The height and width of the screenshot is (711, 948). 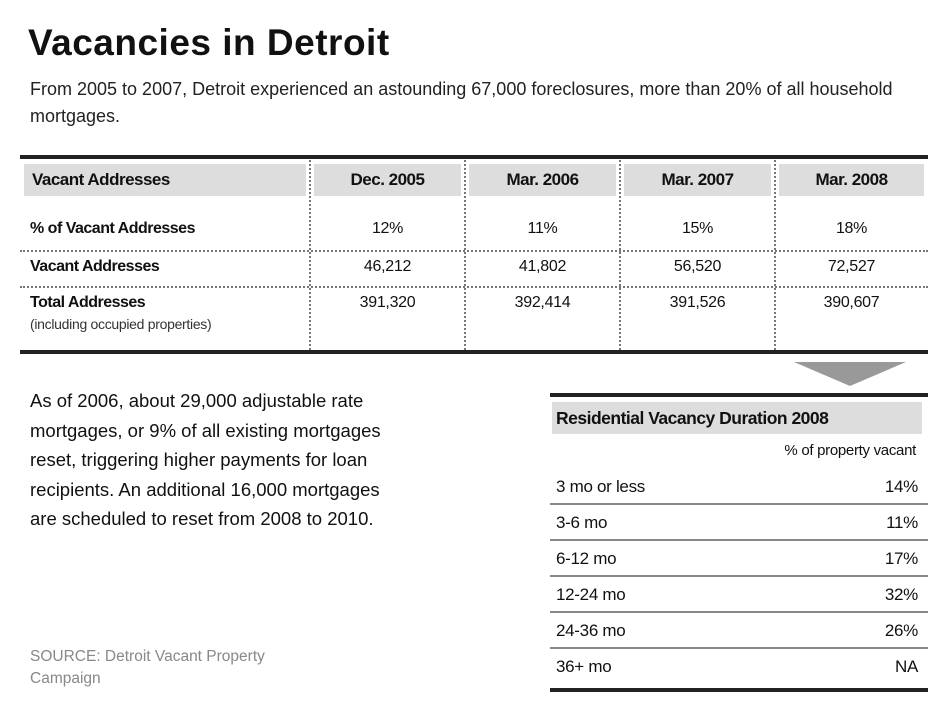 I want to click on row-value: 26%, so click(x=901, y=630).